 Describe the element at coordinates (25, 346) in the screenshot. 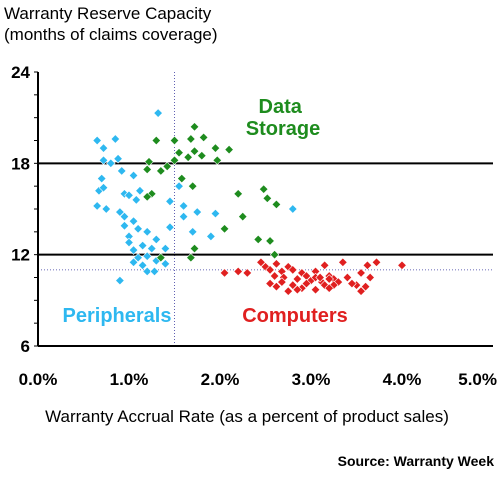

I see `y-tick-label: 6` at that location.